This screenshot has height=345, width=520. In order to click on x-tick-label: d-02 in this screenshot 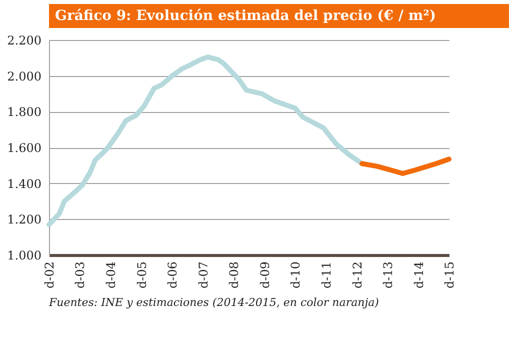, I will do `click(49, 275)`.